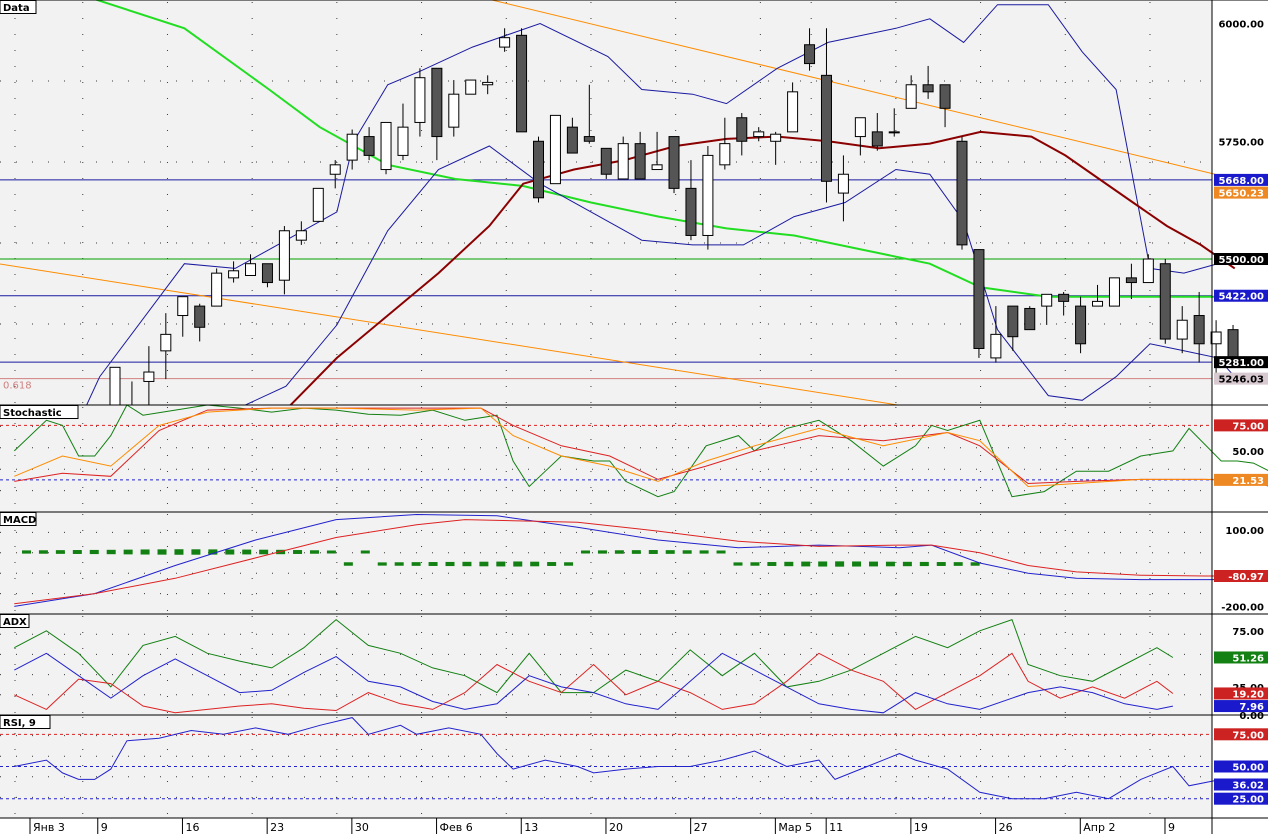 The width and height of the screenshot is (1268, 838). What do you see at coordinates (1248, 481) in the screenshot?
I see `axis-value-tag-label: 21.53` at bounding box center [1248, 481].